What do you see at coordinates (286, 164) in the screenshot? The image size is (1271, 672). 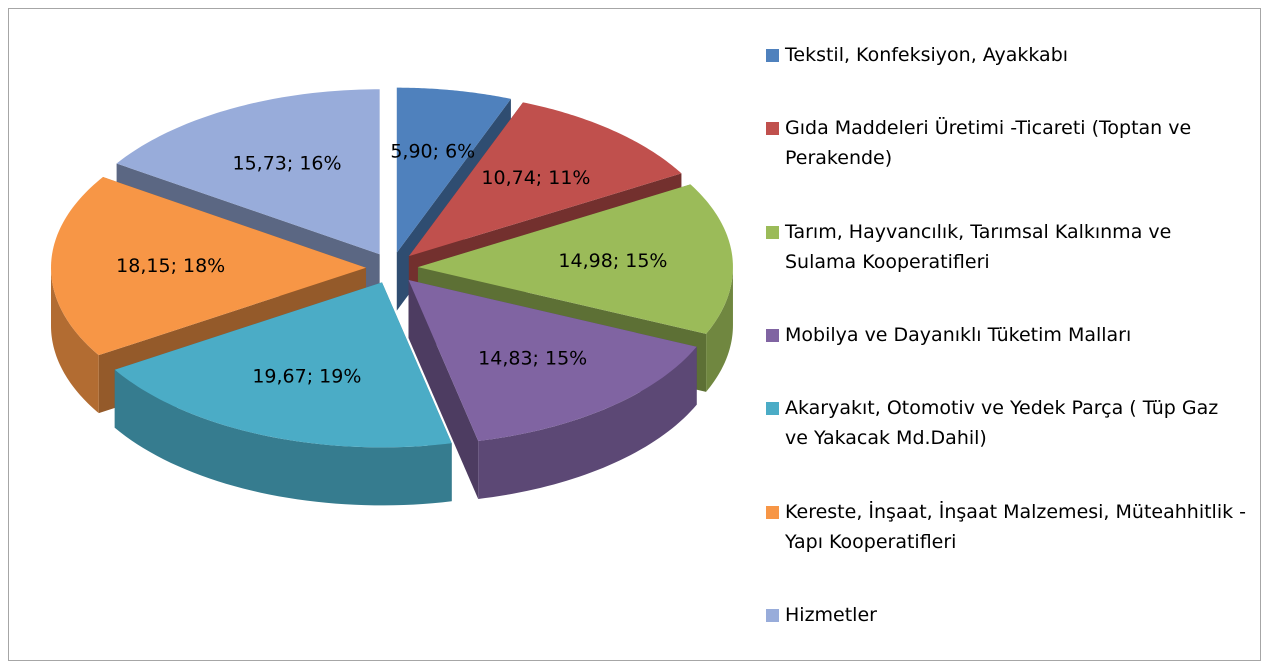 I see `data-label: 15,73; 16%` at bounding box center [286, 164].